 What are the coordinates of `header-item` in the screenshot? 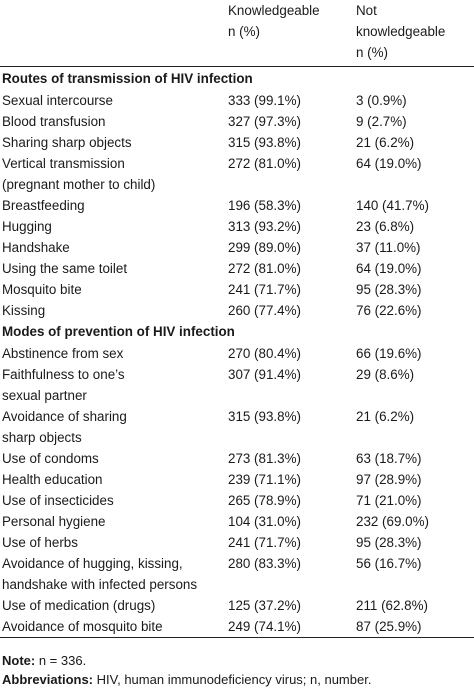 It's located at (113, 33).